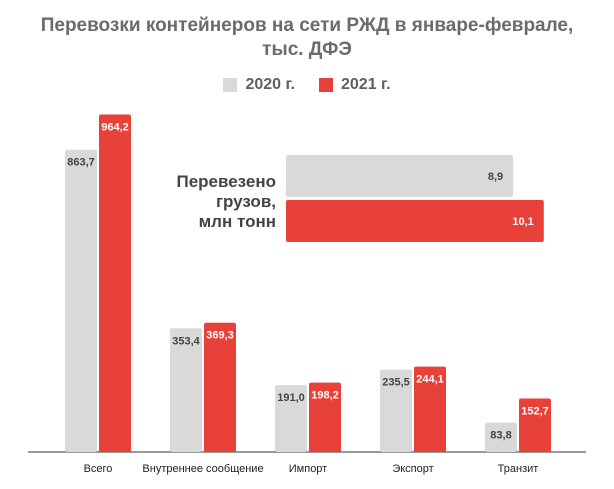  What do you see at coordinates (308, 469) in the screenshot?
I see `category-label-2: Импорт` at bounding box center [308, 469].